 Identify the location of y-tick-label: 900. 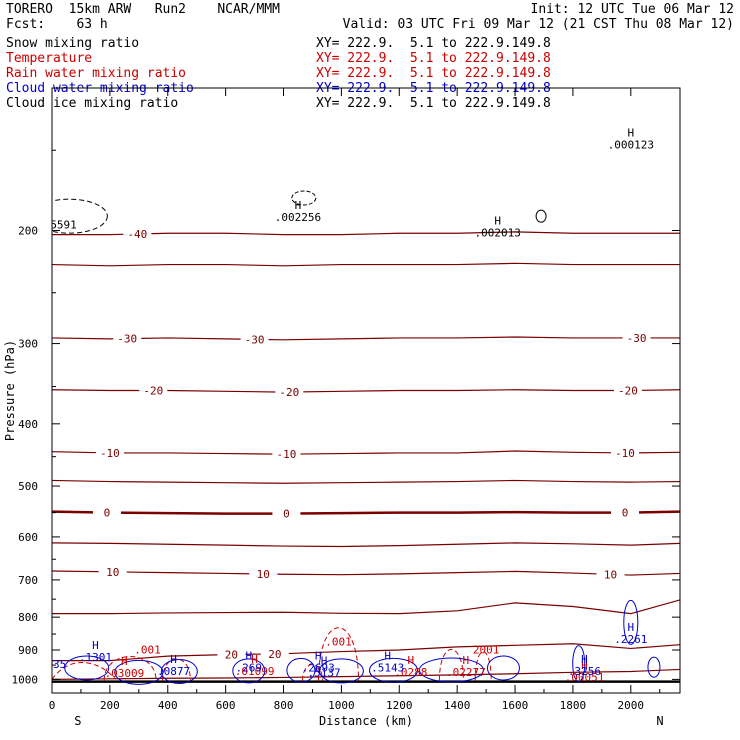
(28, 650).